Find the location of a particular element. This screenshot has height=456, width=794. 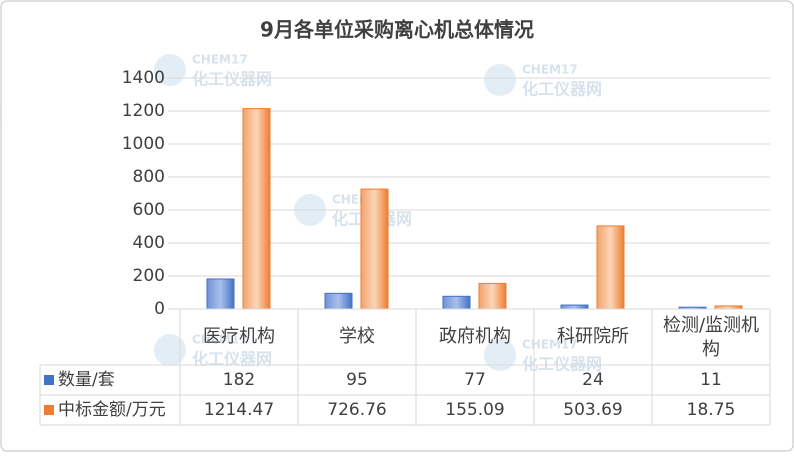

y-tick-label: 1000 is located at coordinates (143, 144).